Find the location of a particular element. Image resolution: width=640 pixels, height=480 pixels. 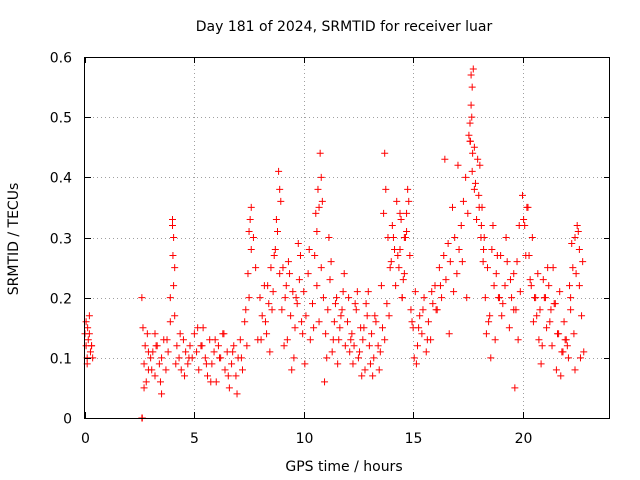

y-axis-label: SRMTID / TECUs is located at coordinates (14, 239).